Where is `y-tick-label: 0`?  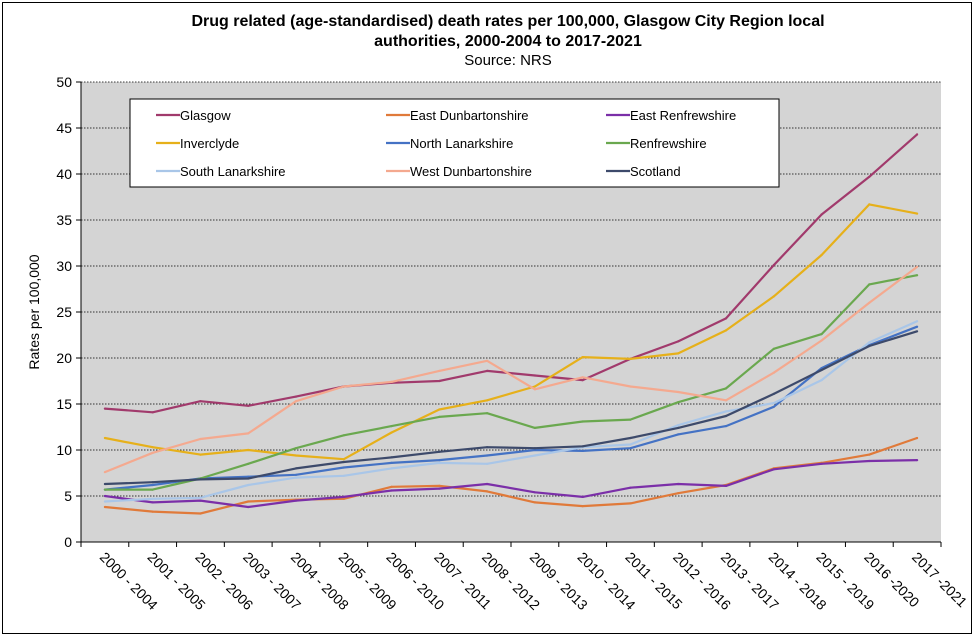 y-tick-label: 0 is located at coordinates (68, 542).